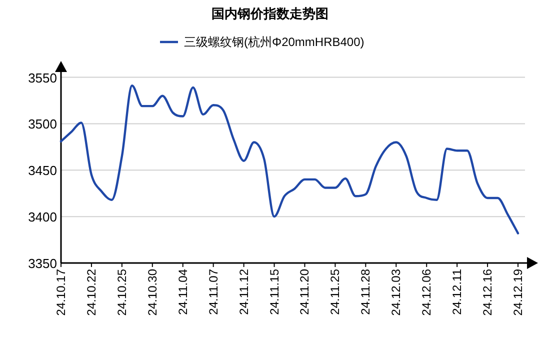  Describe the element at coordinates (396, 292) in the screenshot. I see `x-tick-label: 24.12.03` at that location.